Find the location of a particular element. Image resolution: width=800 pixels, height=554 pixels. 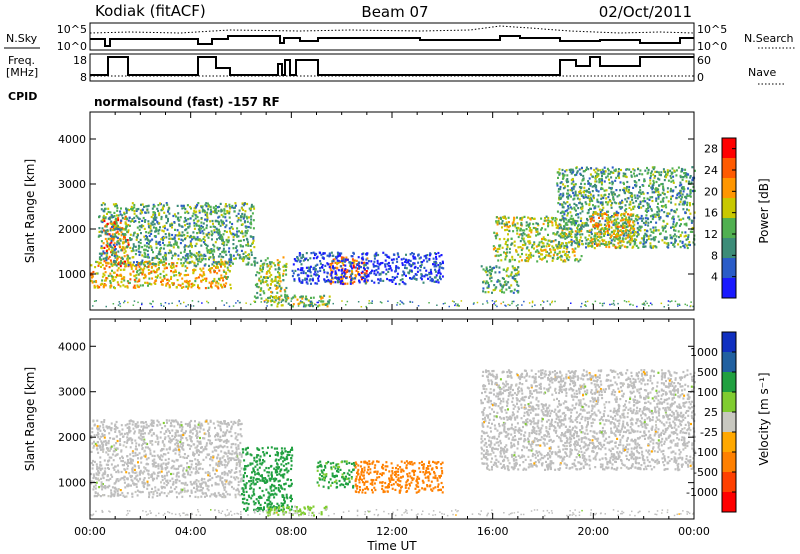

beam-title: Beam 07 is located at coordinates (394, 12).